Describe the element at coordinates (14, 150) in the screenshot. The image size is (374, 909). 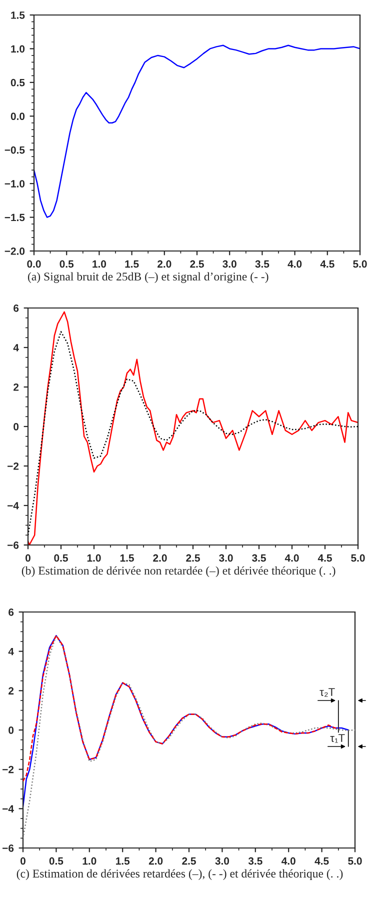
I see `y-tick-label: −0.5` at that location.